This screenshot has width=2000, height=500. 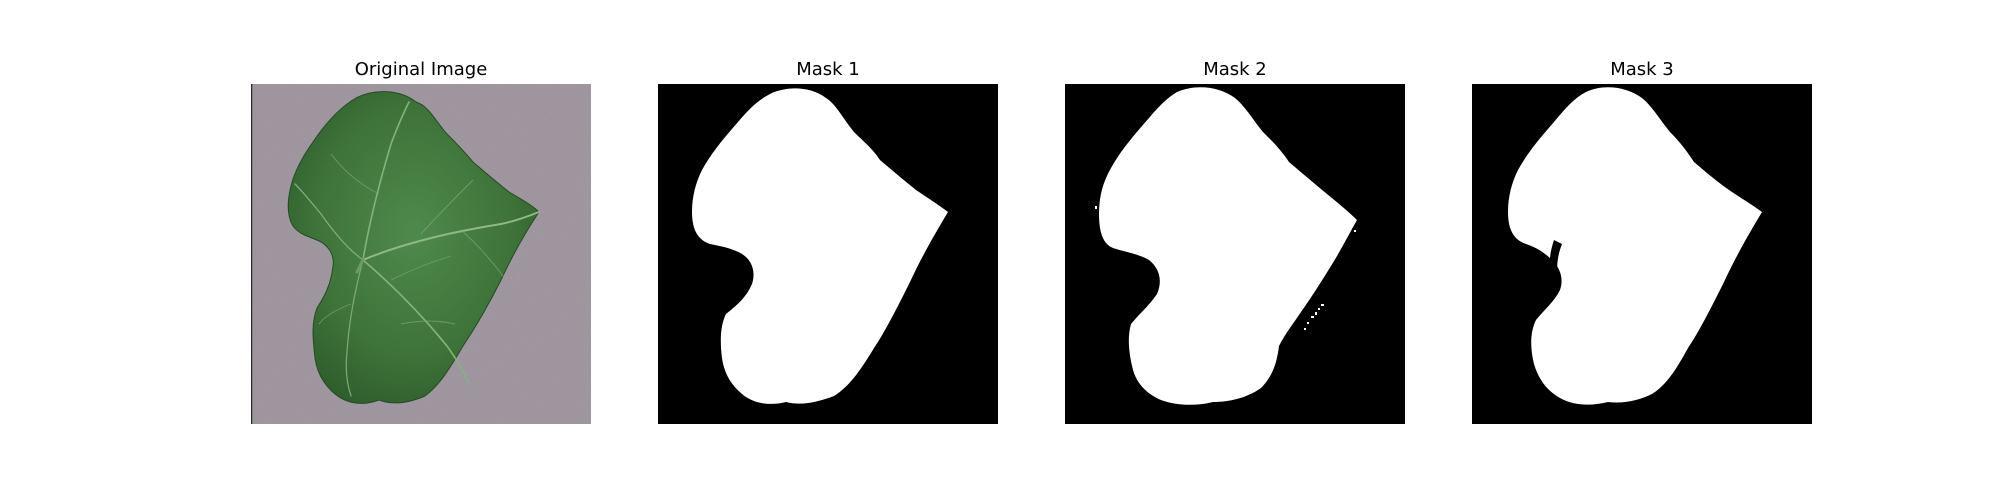 I want to click on leaf-vein-main, so click(x=451, y=236).